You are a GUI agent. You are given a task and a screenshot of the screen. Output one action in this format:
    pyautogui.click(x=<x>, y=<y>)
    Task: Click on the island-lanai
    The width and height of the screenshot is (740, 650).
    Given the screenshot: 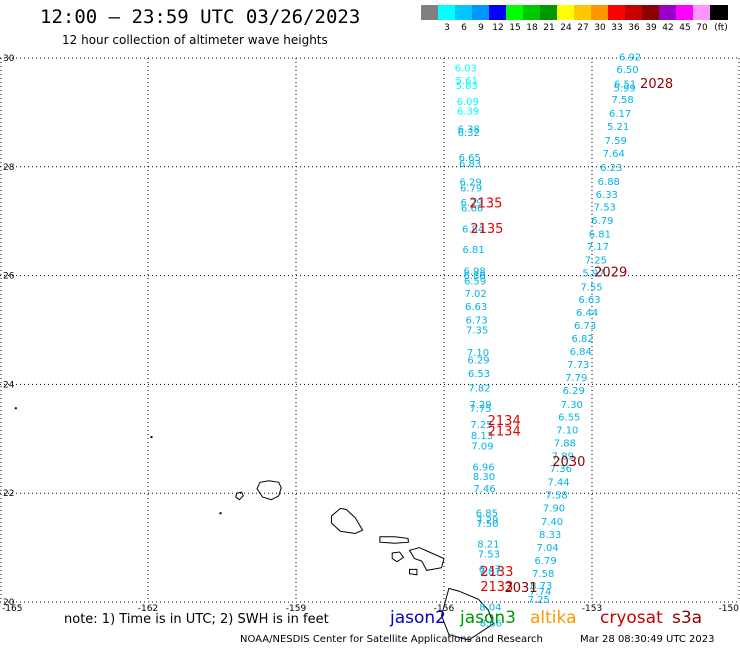 What is the action you would take?
    pyautogui.click(x=398, y=557)
    